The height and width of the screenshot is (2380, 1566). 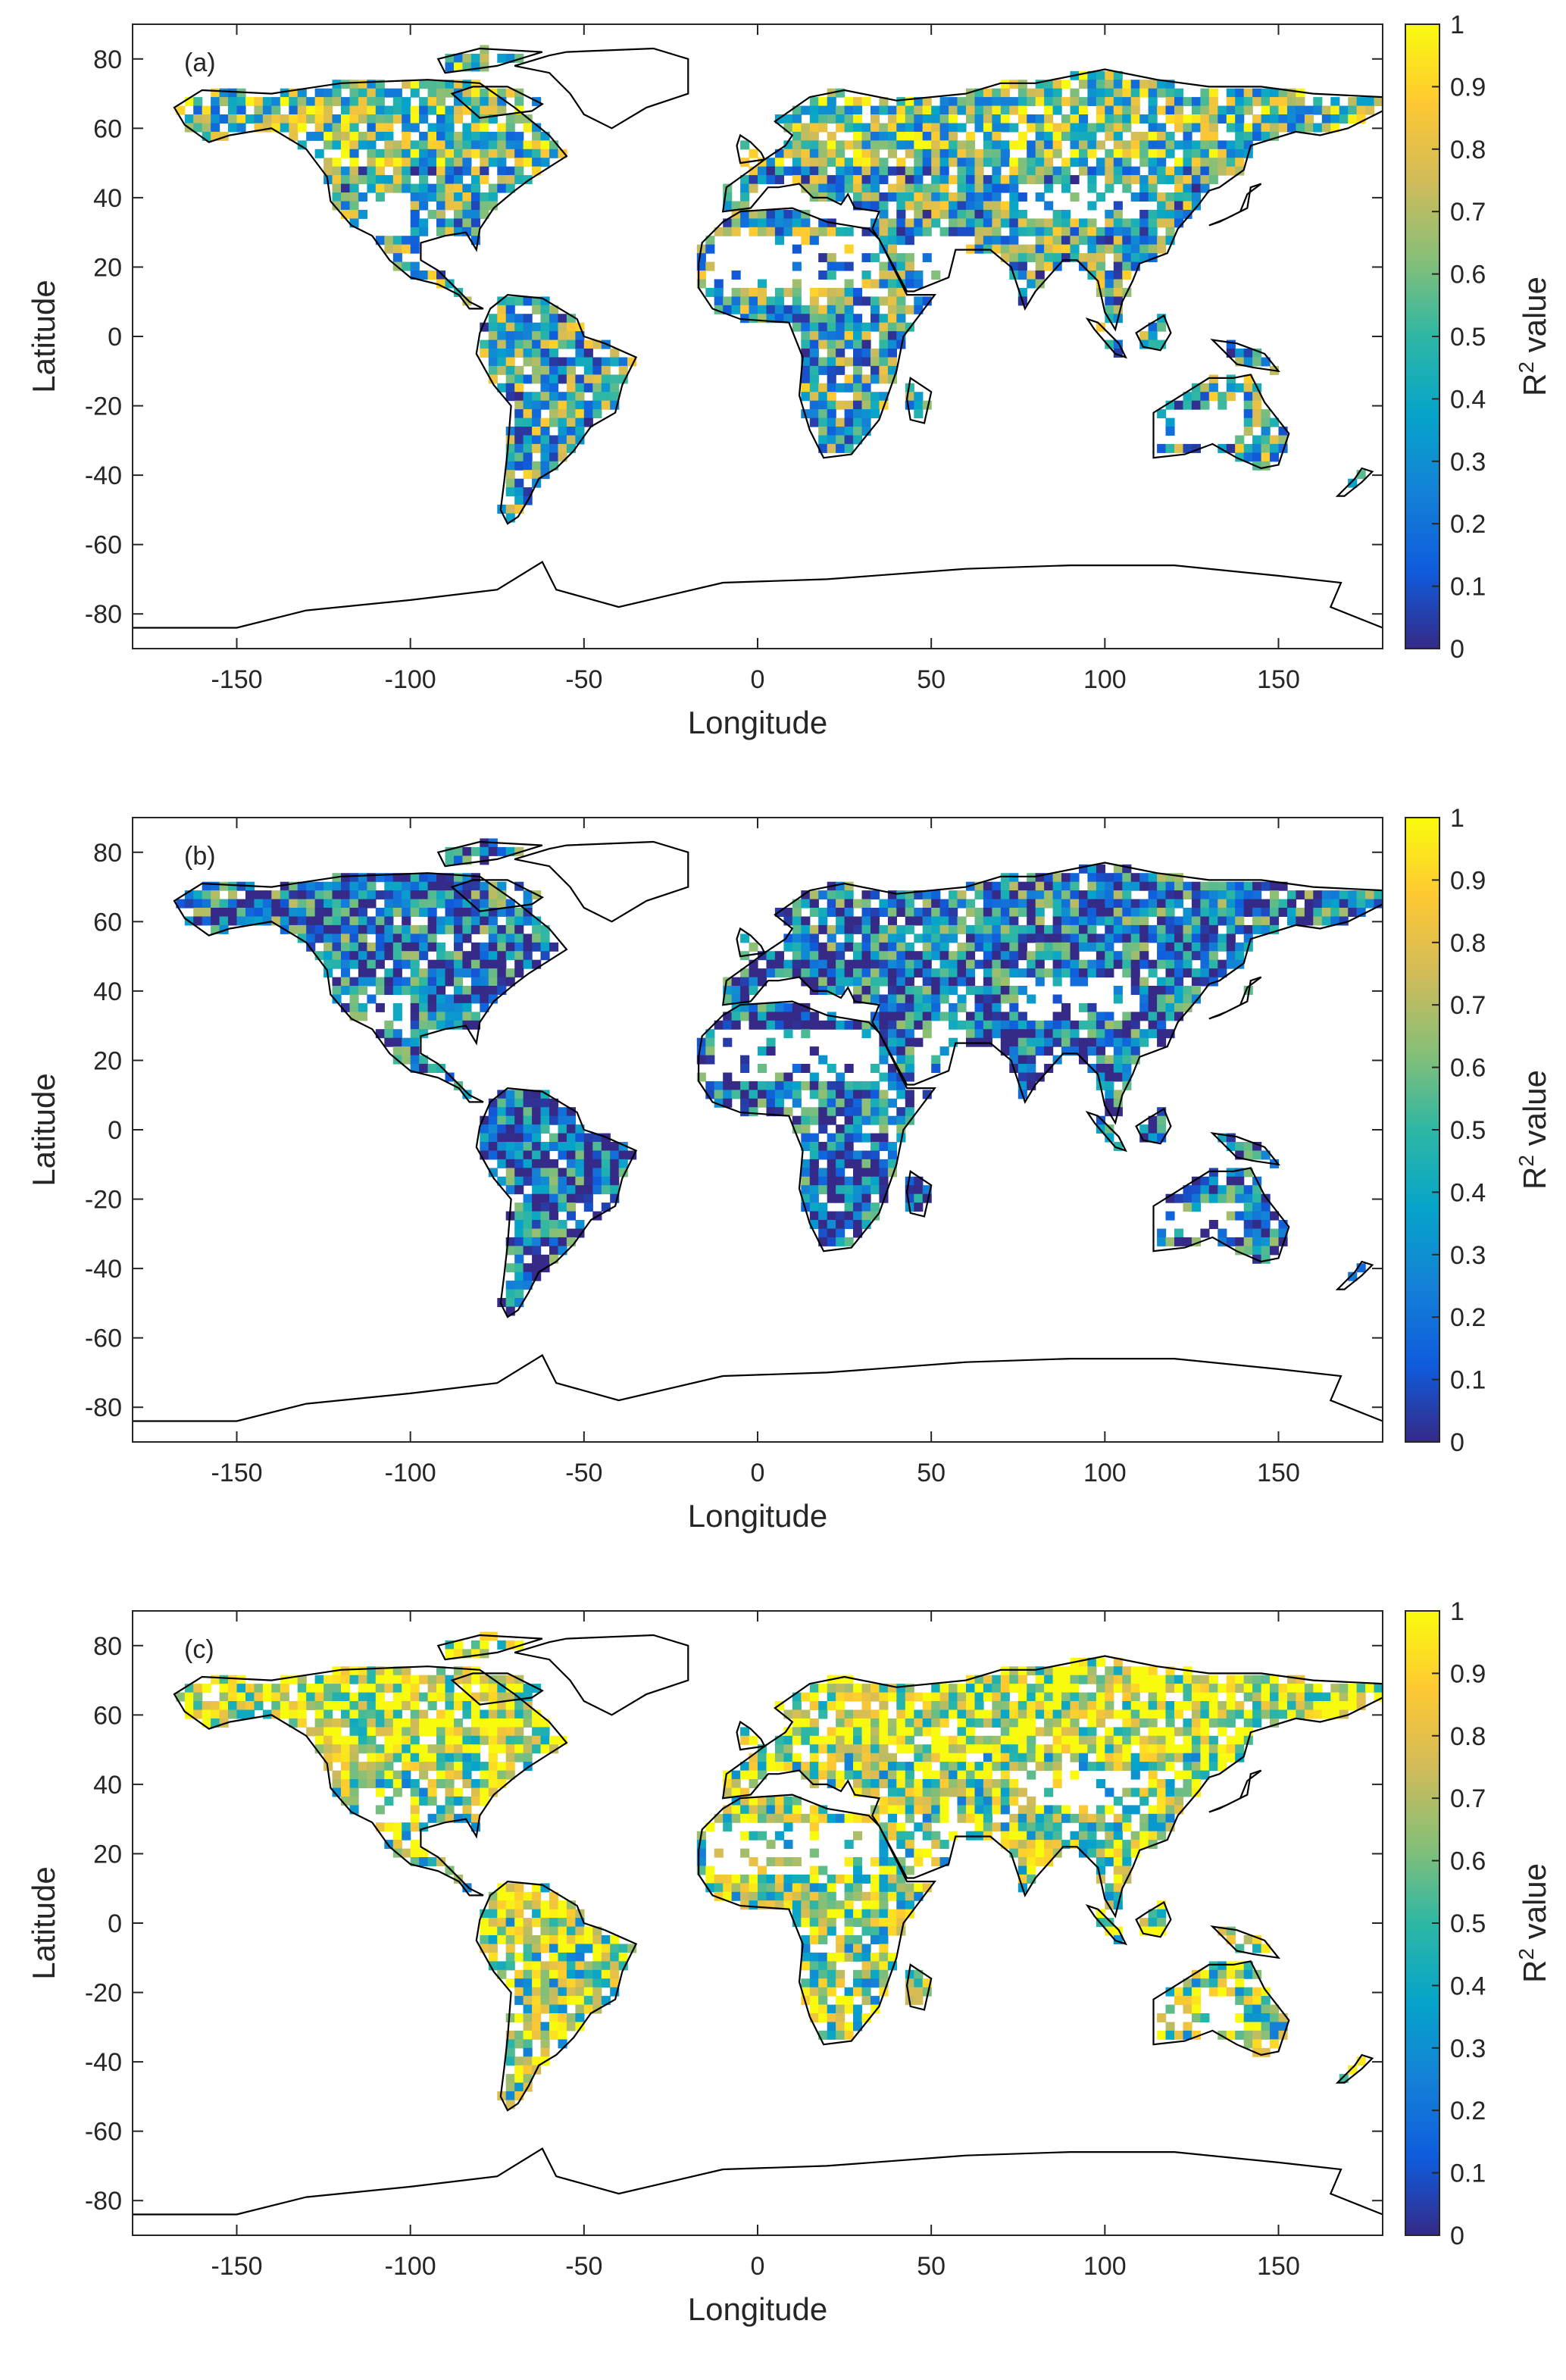 What do you see at coordinates (1468, 1192) in the screenshot?
I see `colorbar-tick-label: 0.4` at bounding box center [1468, 1192].